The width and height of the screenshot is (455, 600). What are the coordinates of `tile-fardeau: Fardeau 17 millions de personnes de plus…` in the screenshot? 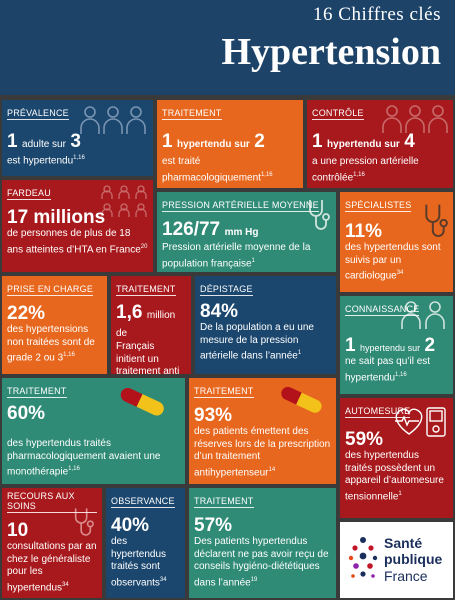 It's located at (77, 226).